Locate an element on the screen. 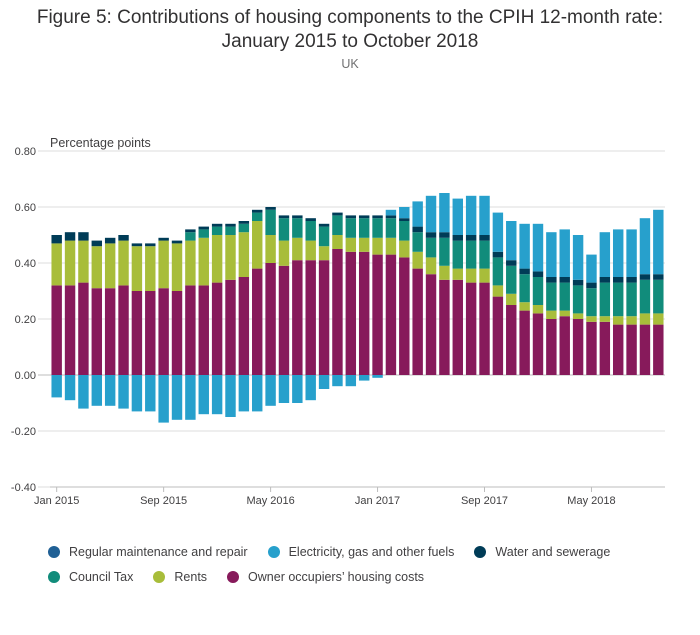 Image resolution: width=700 pixels, height=635 pixels. y-tick-label: 0.00 is located at coordinates (25, 376).